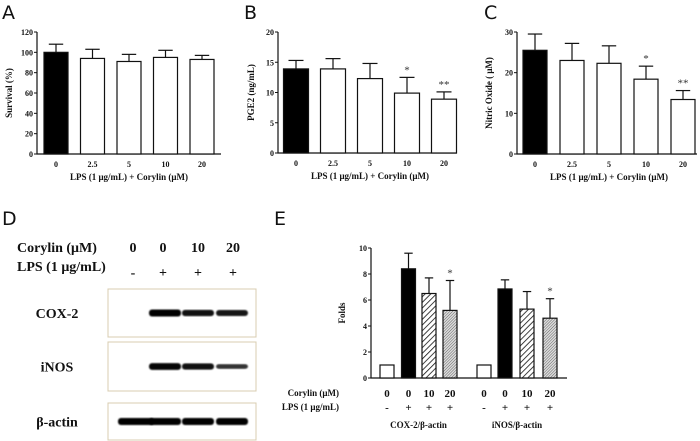 The width and height of the screenshot is (700, 441). Describe the element at coordinates (29, 93) in the screenshot. I see `y-tick-label: 60` at that location.